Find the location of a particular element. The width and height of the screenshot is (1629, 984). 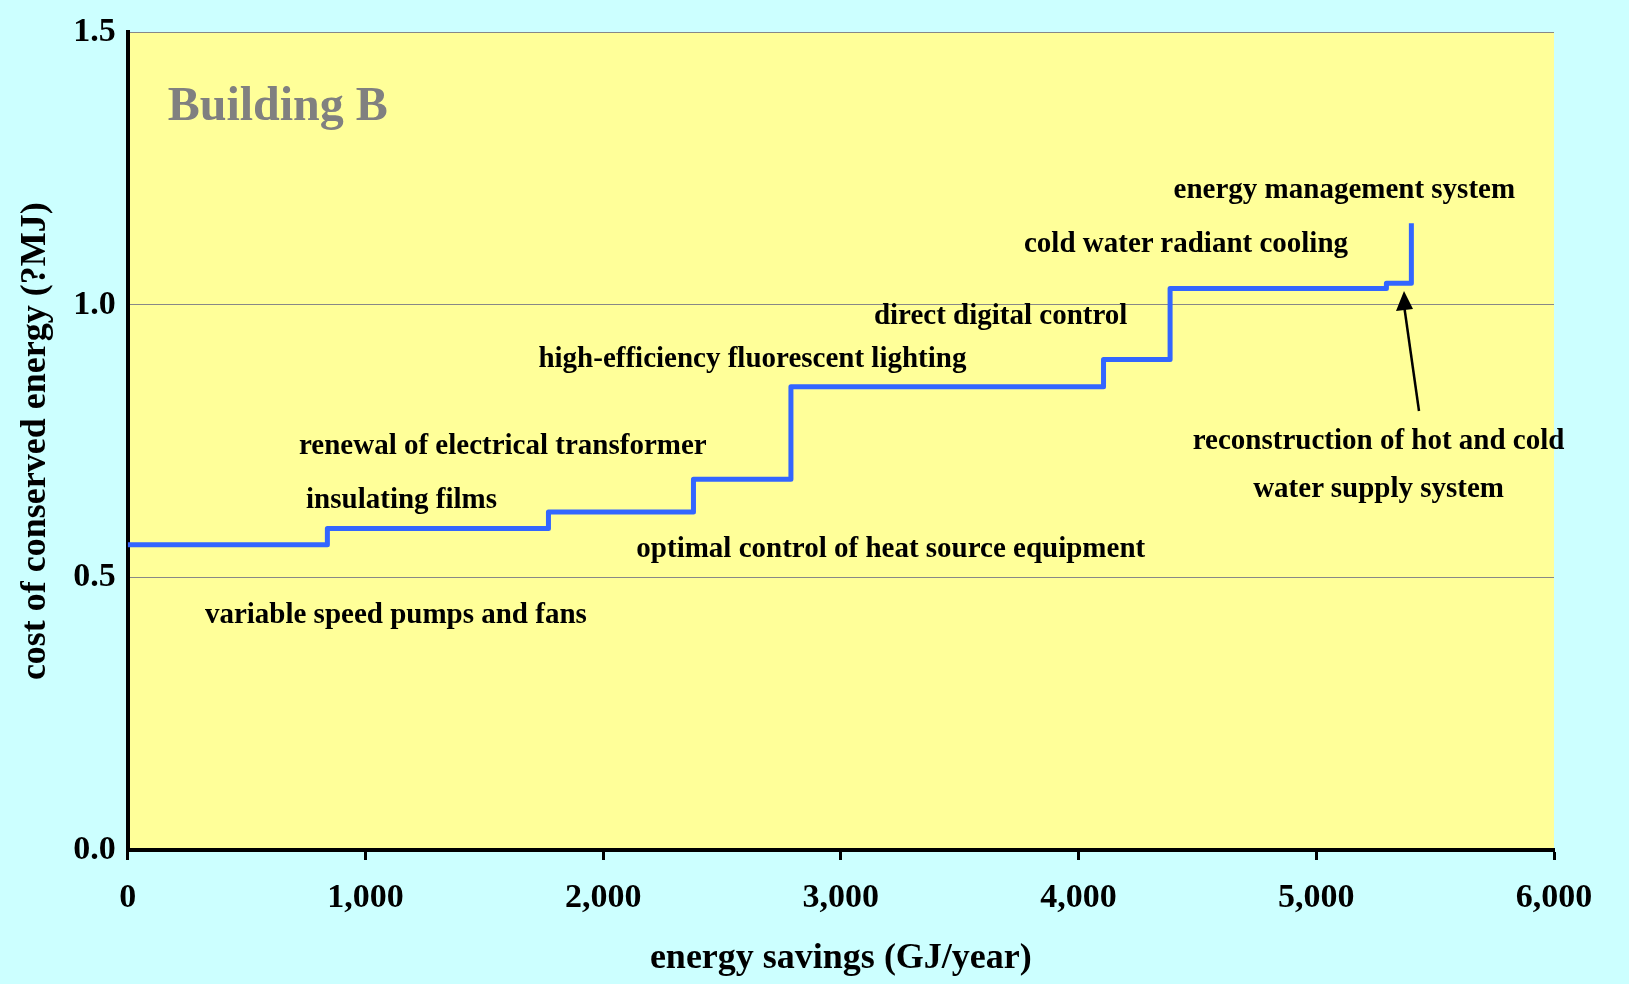

annotation: energy management system is located at coordinates (1344, 187).